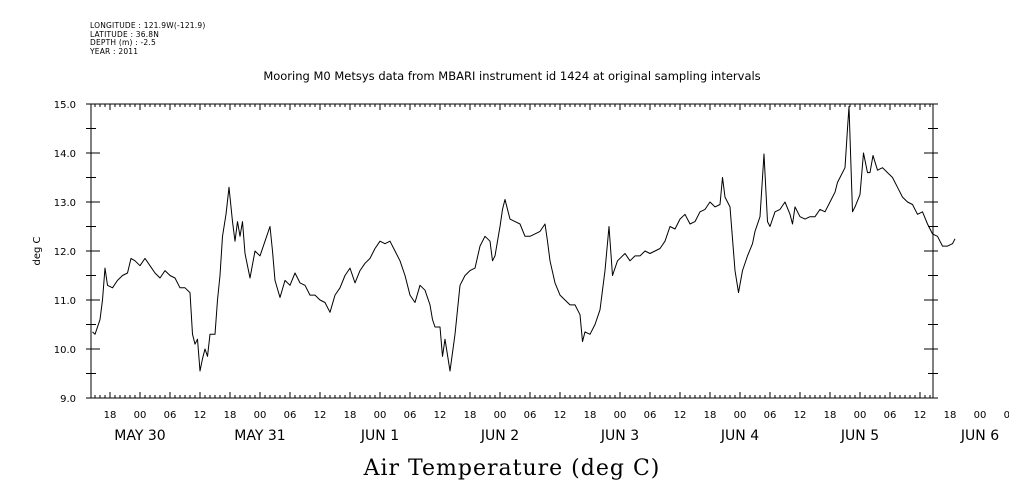 Image resolution: width=1009 pixels, height=504 pixels. I want to click on year-line: YEAR : 2011, so click(114, 51).